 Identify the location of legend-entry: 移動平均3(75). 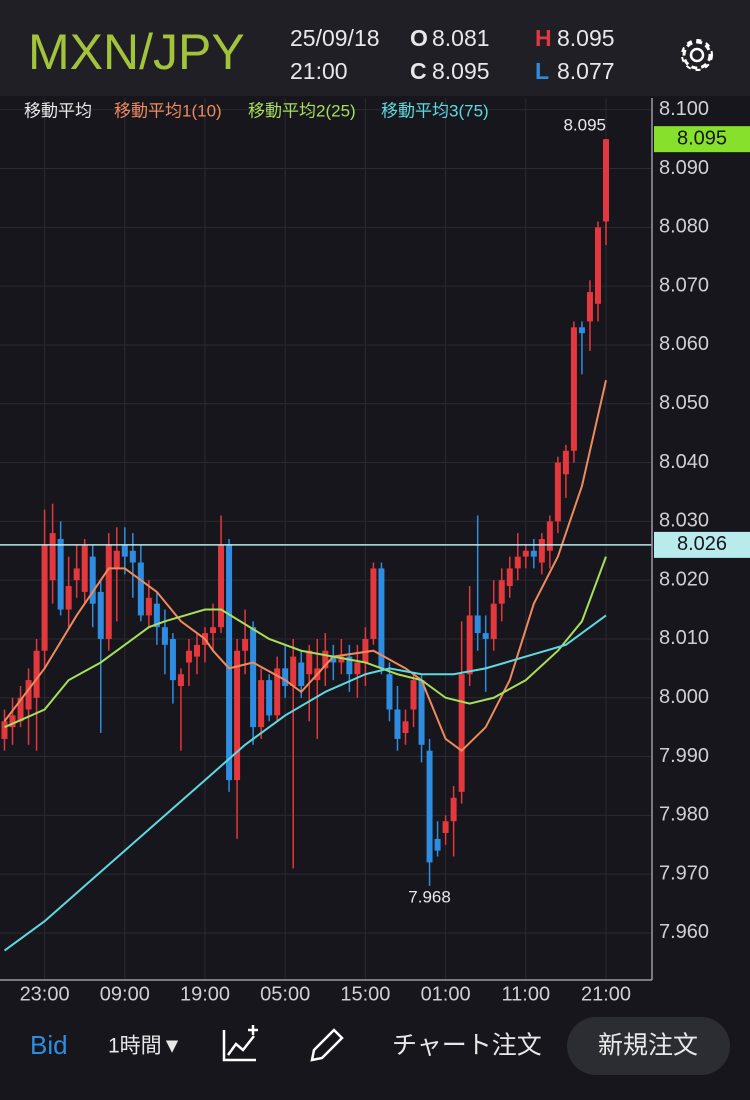
(435, 110).